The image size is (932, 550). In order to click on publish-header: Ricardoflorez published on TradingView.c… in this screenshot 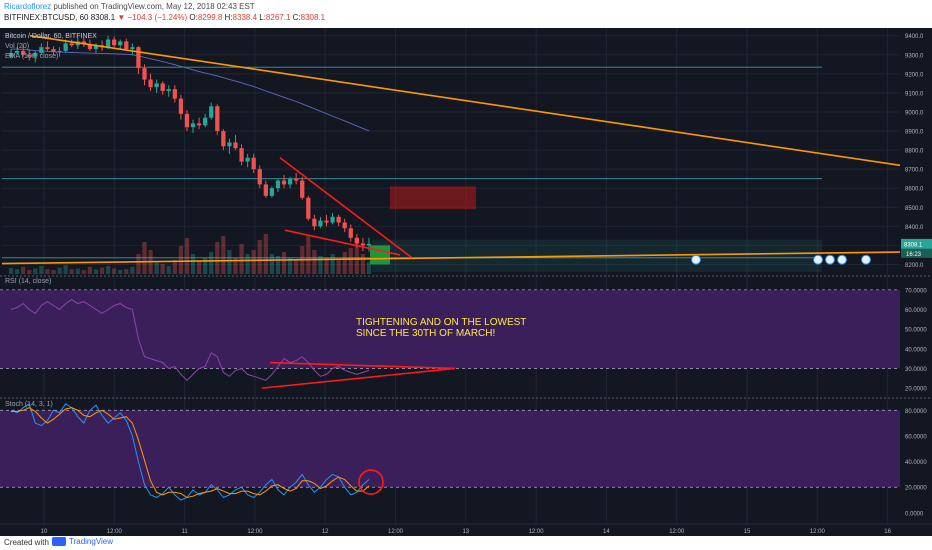, I will do `click(466, 14)`.